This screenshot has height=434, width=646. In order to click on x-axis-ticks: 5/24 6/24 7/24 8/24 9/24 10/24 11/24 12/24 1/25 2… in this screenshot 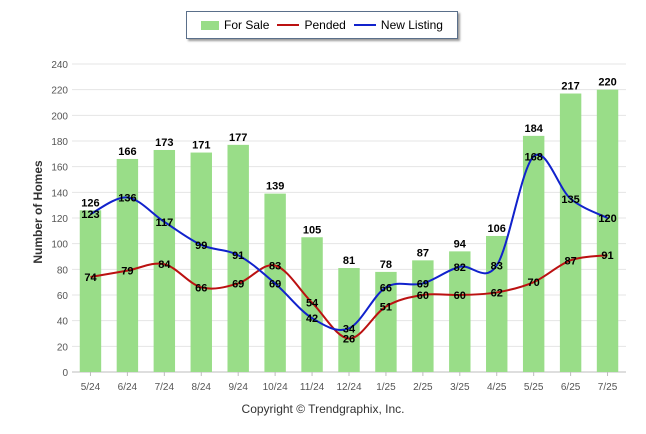, I will do `click(349, 382)`.